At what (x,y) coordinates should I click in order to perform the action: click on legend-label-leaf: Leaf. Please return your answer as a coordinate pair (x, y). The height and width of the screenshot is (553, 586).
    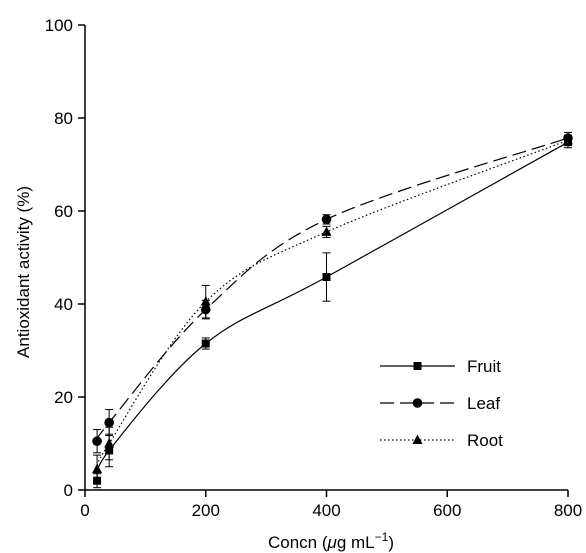
    Looking at the image, I should click on (483, 403).